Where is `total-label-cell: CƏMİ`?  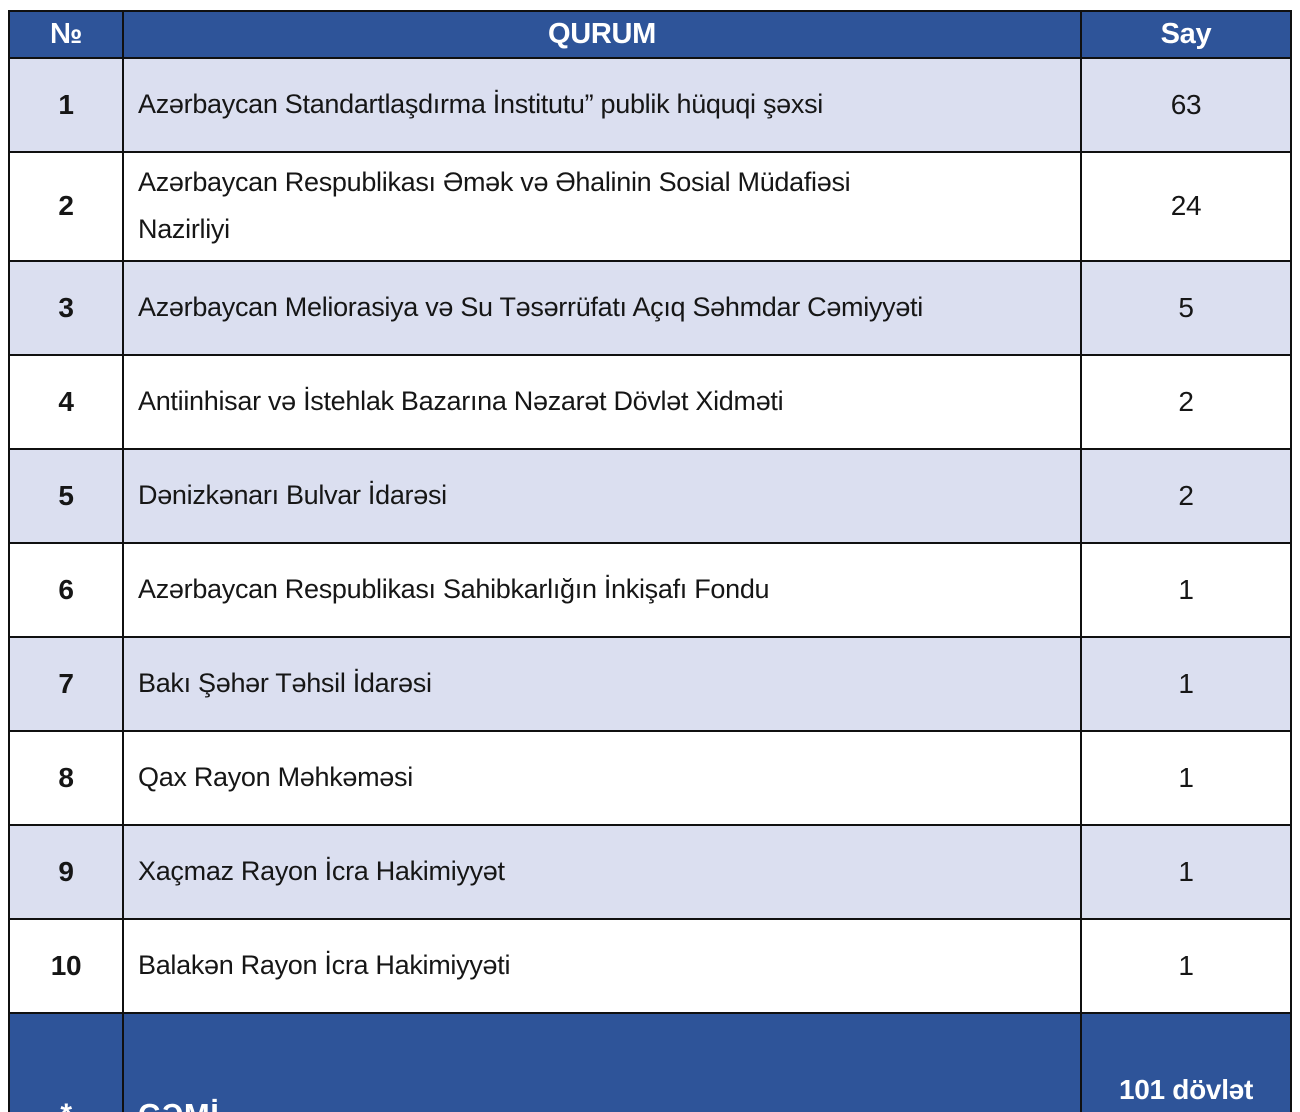
total-label-cell: CƏMİ is located at coordinates (602, 1061).